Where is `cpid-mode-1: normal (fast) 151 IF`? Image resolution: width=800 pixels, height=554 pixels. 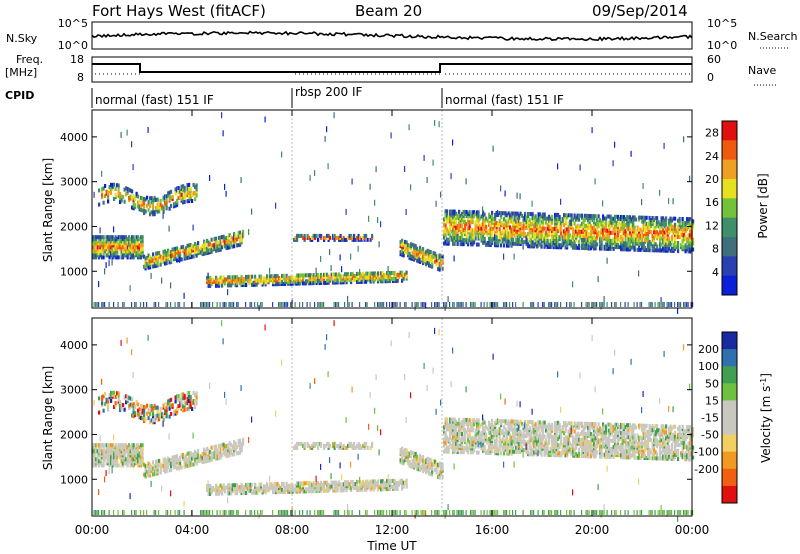 cpid-mode-1: normal (fast) 151 IF is located at coordinates (154, 100).